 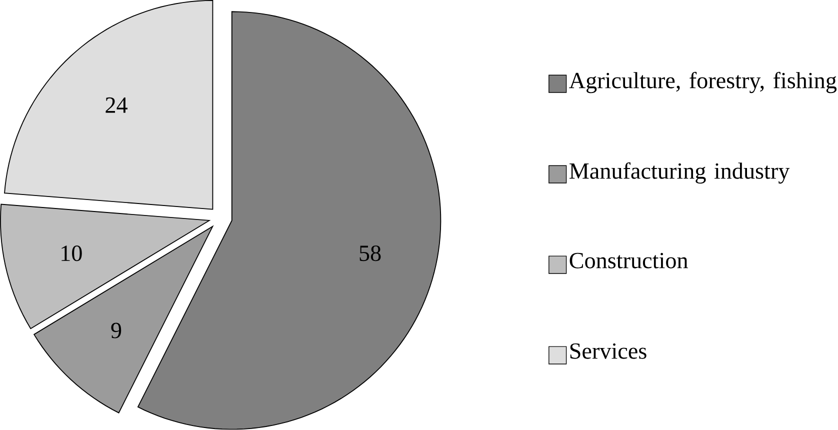 What do you see at coordinates (117, 105) in the screenshot?
I see `data-label: 24` at bounding box center [117, 105].